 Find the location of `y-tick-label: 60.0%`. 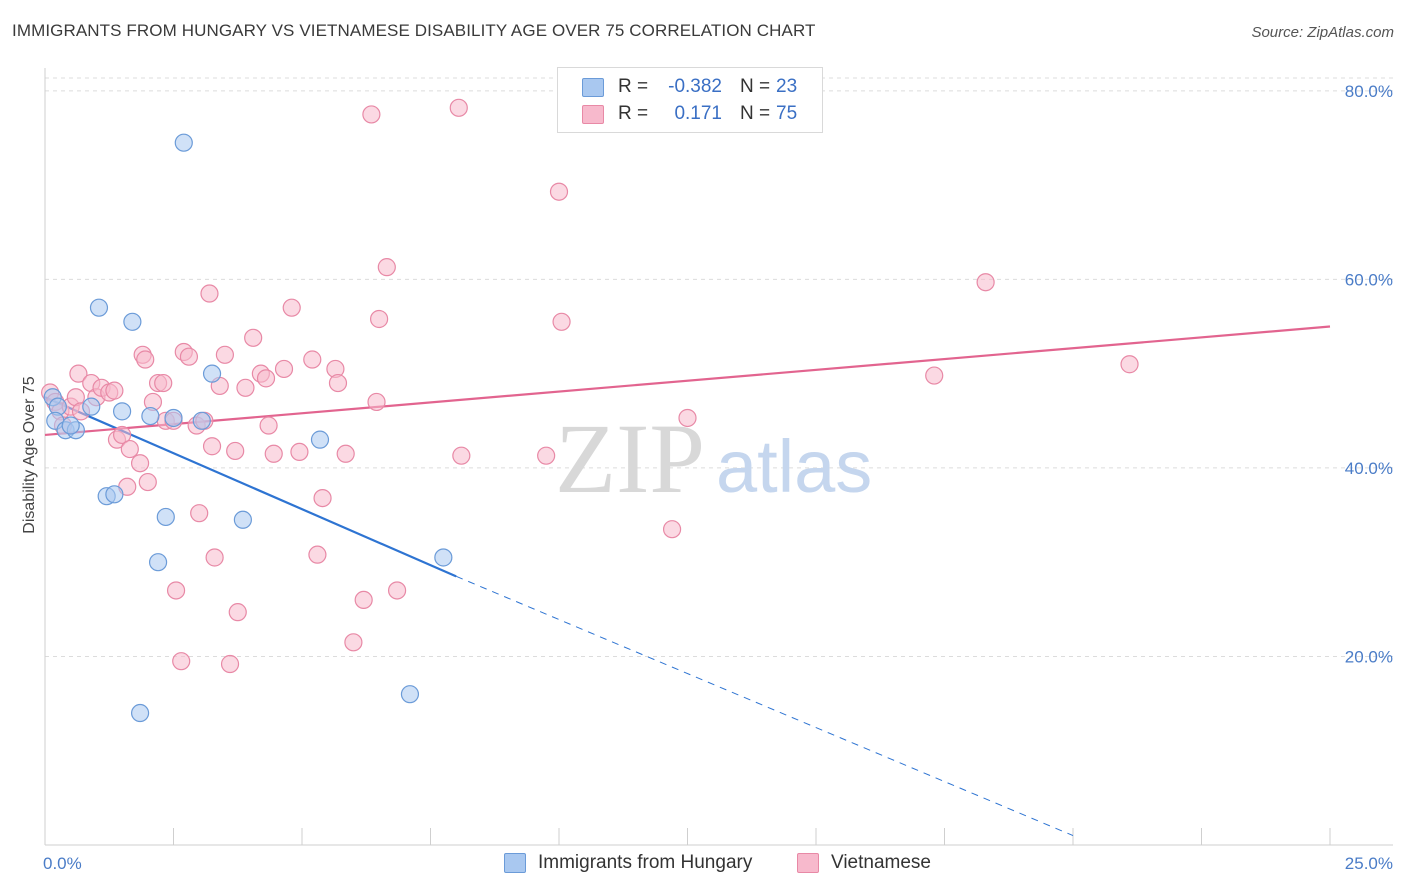

y-tick-label: 60.0% is located at coordinates (1369, 279).